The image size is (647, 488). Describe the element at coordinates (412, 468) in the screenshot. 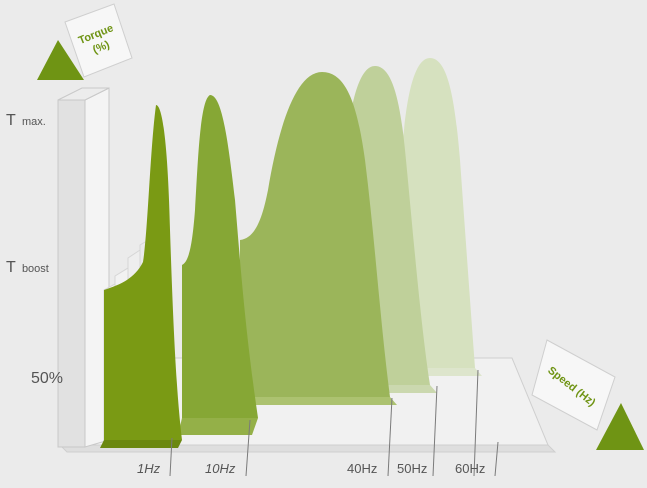

I see `x-label-50hz: 50Hz` at that location.